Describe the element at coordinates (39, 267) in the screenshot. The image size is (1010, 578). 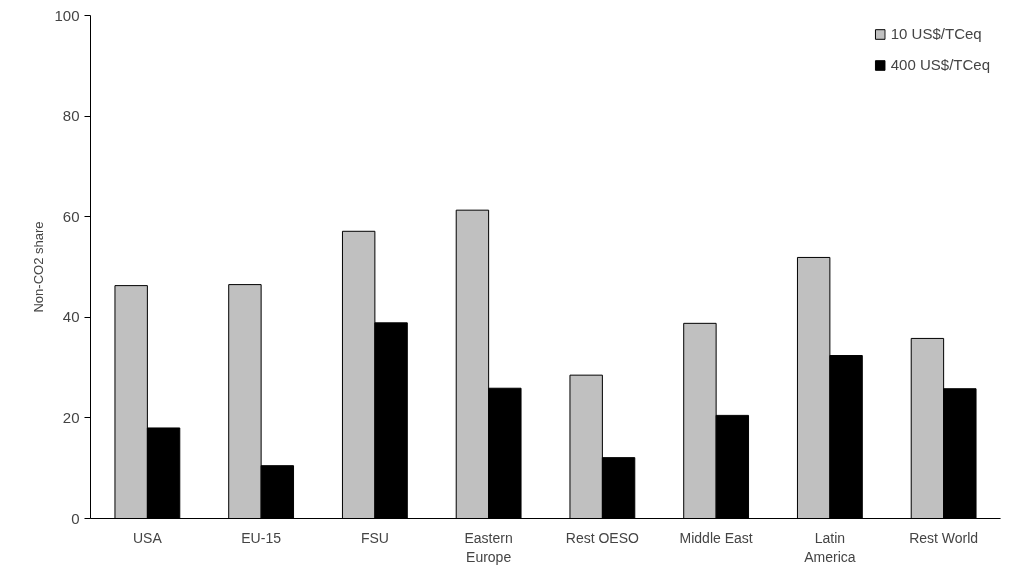
I see `y-axis-title: Non-CO2 share` at that location.